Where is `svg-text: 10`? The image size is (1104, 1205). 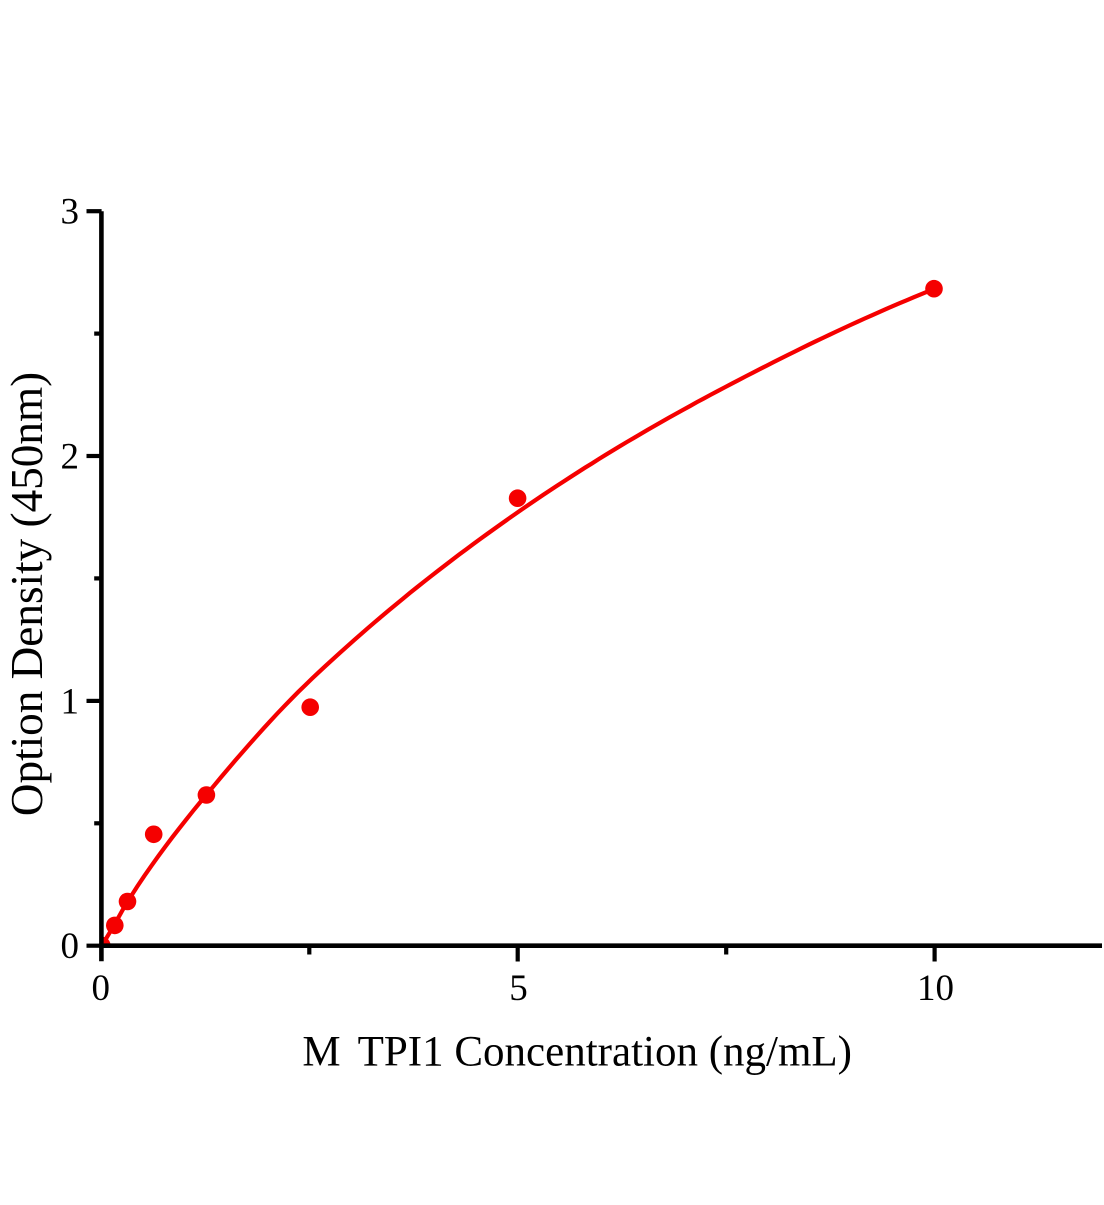 svg-text: 10 is located at coordinates (935, 988).